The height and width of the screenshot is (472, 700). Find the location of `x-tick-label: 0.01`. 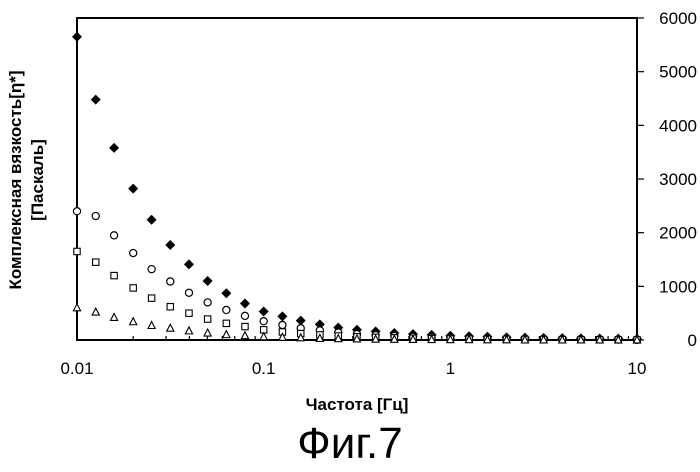

x-tick-label: 0.01 is located at coordinates (76, 368).